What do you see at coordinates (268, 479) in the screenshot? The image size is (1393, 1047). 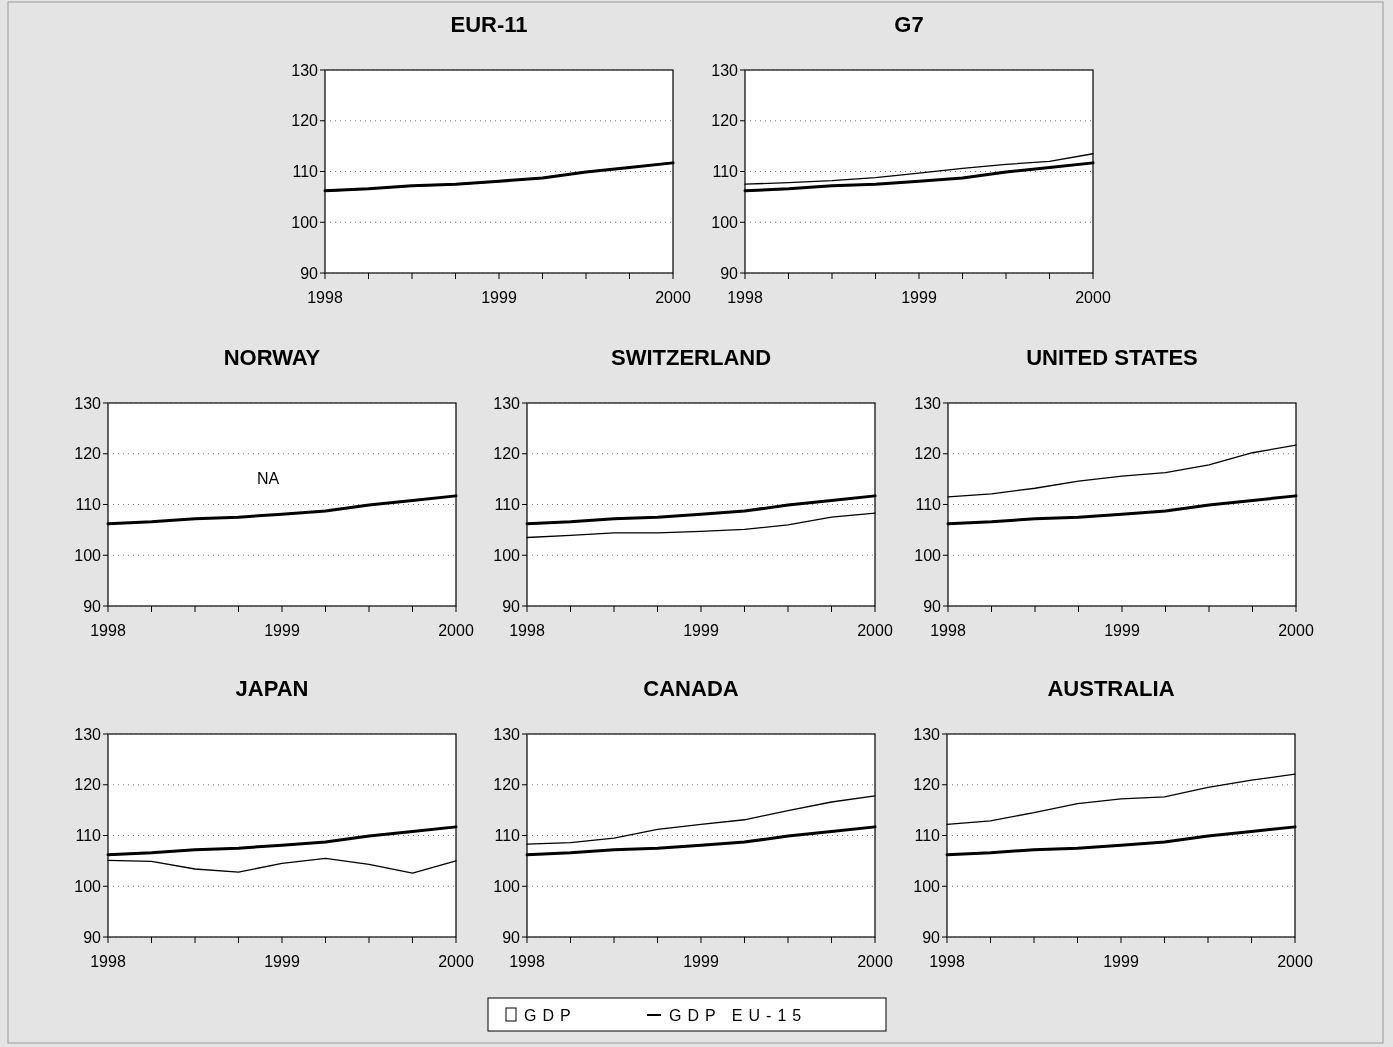 I see `annotation: NA` at bounding box center [268, 479].